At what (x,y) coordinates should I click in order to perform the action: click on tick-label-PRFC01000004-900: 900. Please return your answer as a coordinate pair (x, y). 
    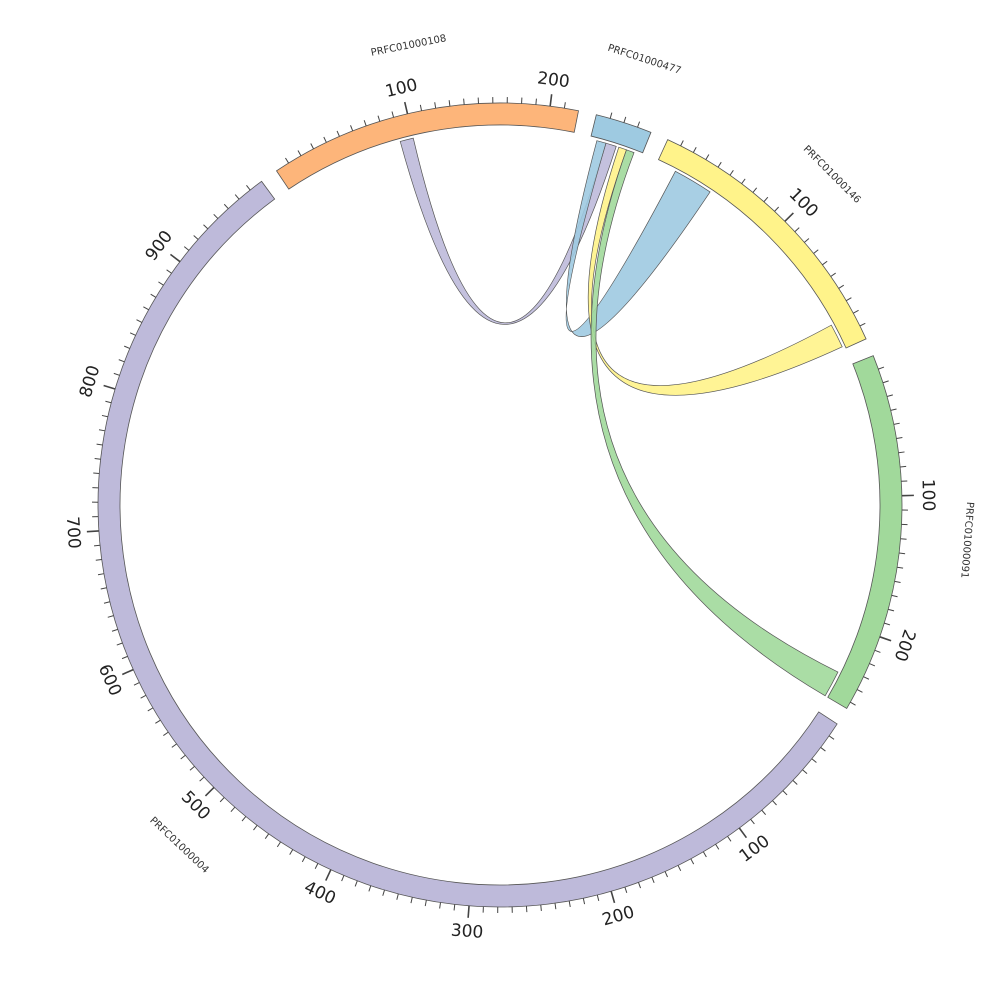
    Looking at the image, I should click on (160, 246).